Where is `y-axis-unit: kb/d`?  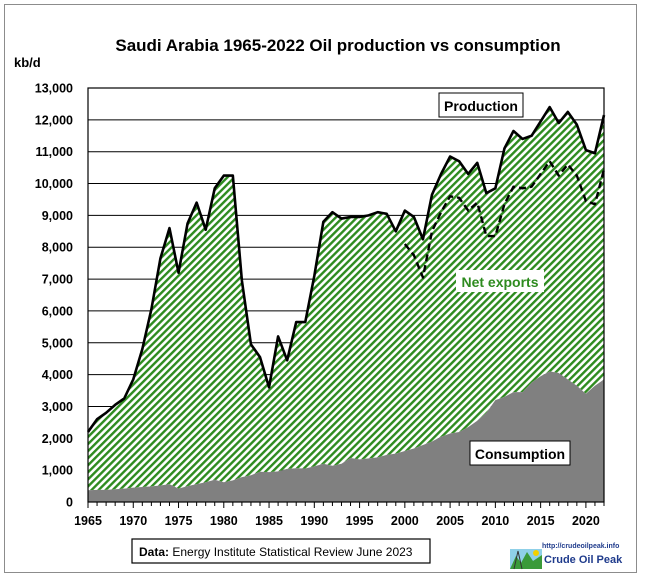 y-axis-unit: kb/d is located at coordinates (27, 62).